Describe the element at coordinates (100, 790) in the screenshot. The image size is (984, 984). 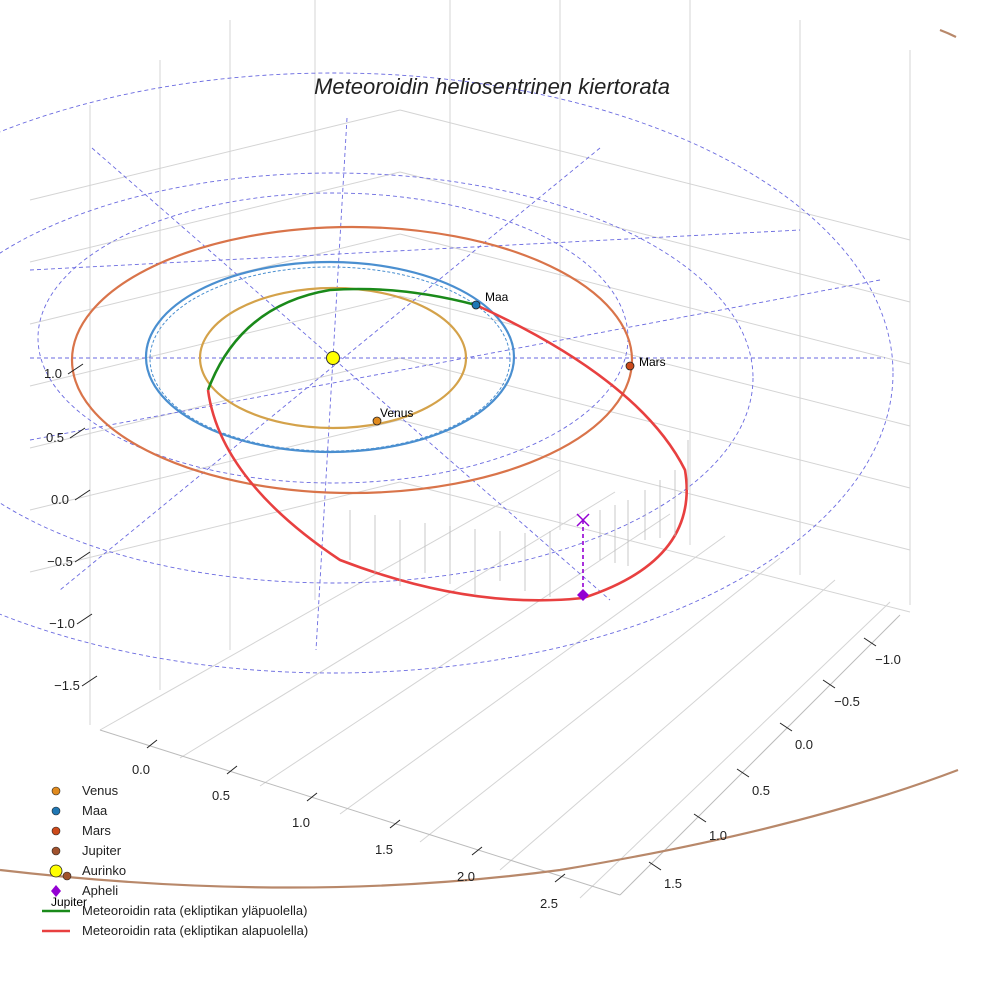
I see `legend-label: Venus` at that location.